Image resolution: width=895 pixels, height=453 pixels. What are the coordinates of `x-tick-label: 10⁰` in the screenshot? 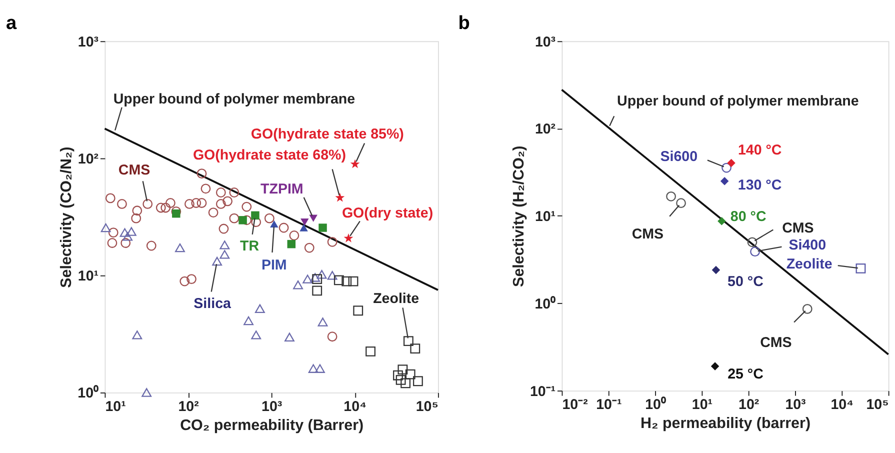 It's located at (655, 405).